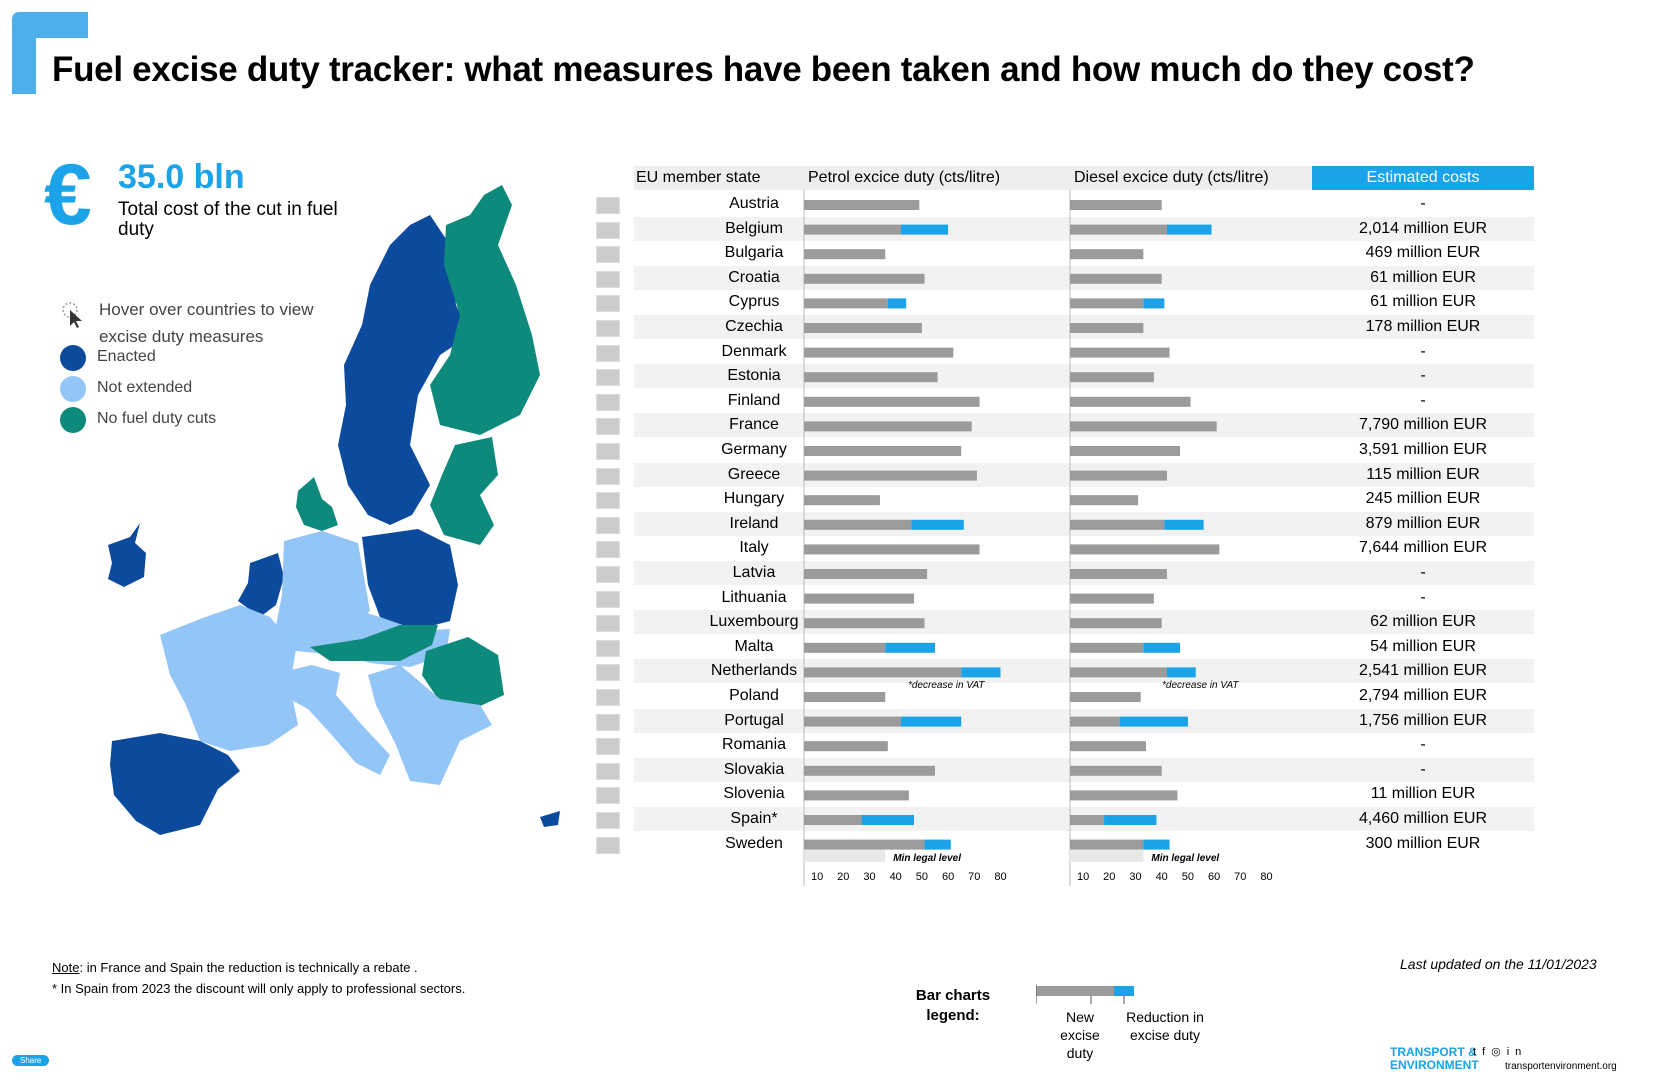 This screenshot has height=1080, width=1666. I want to click on map-country-balkans, so click(430, 725).